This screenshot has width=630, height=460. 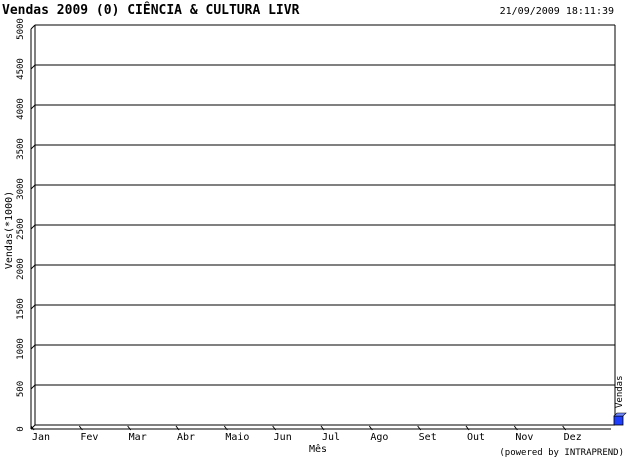 I want to click on legend-swatch, so click(x=618, y=420).